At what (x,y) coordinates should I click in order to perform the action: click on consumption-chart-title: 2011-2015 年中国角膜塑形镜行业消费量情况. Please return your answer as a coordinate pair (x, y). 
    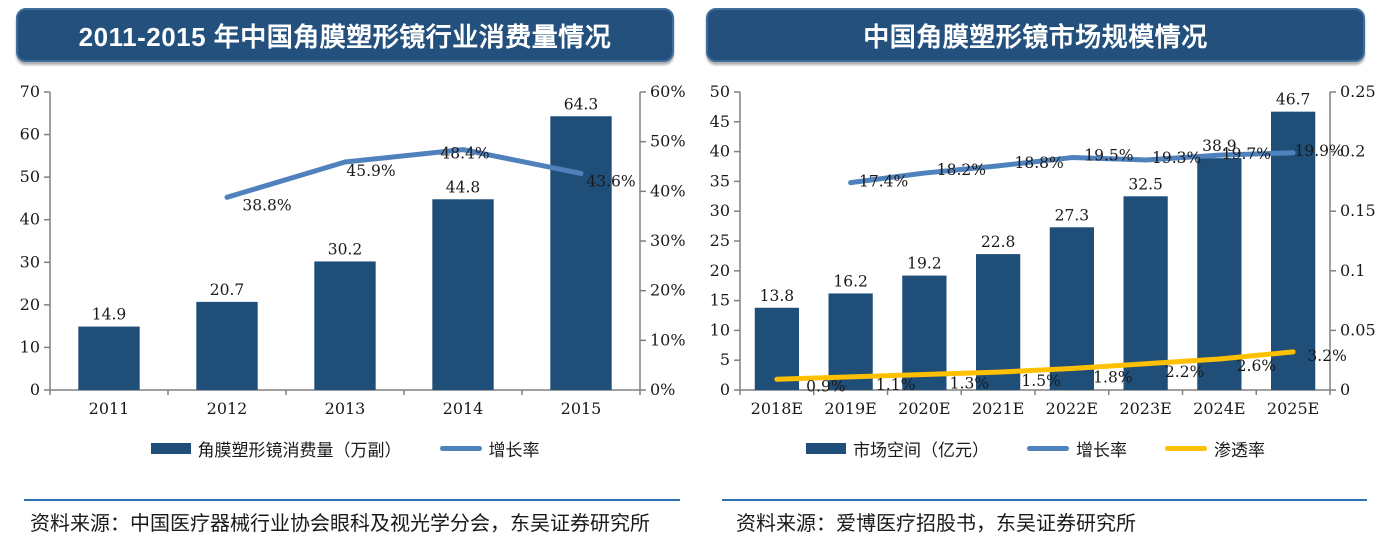
    Looking at the image, I should click on (345, 36).